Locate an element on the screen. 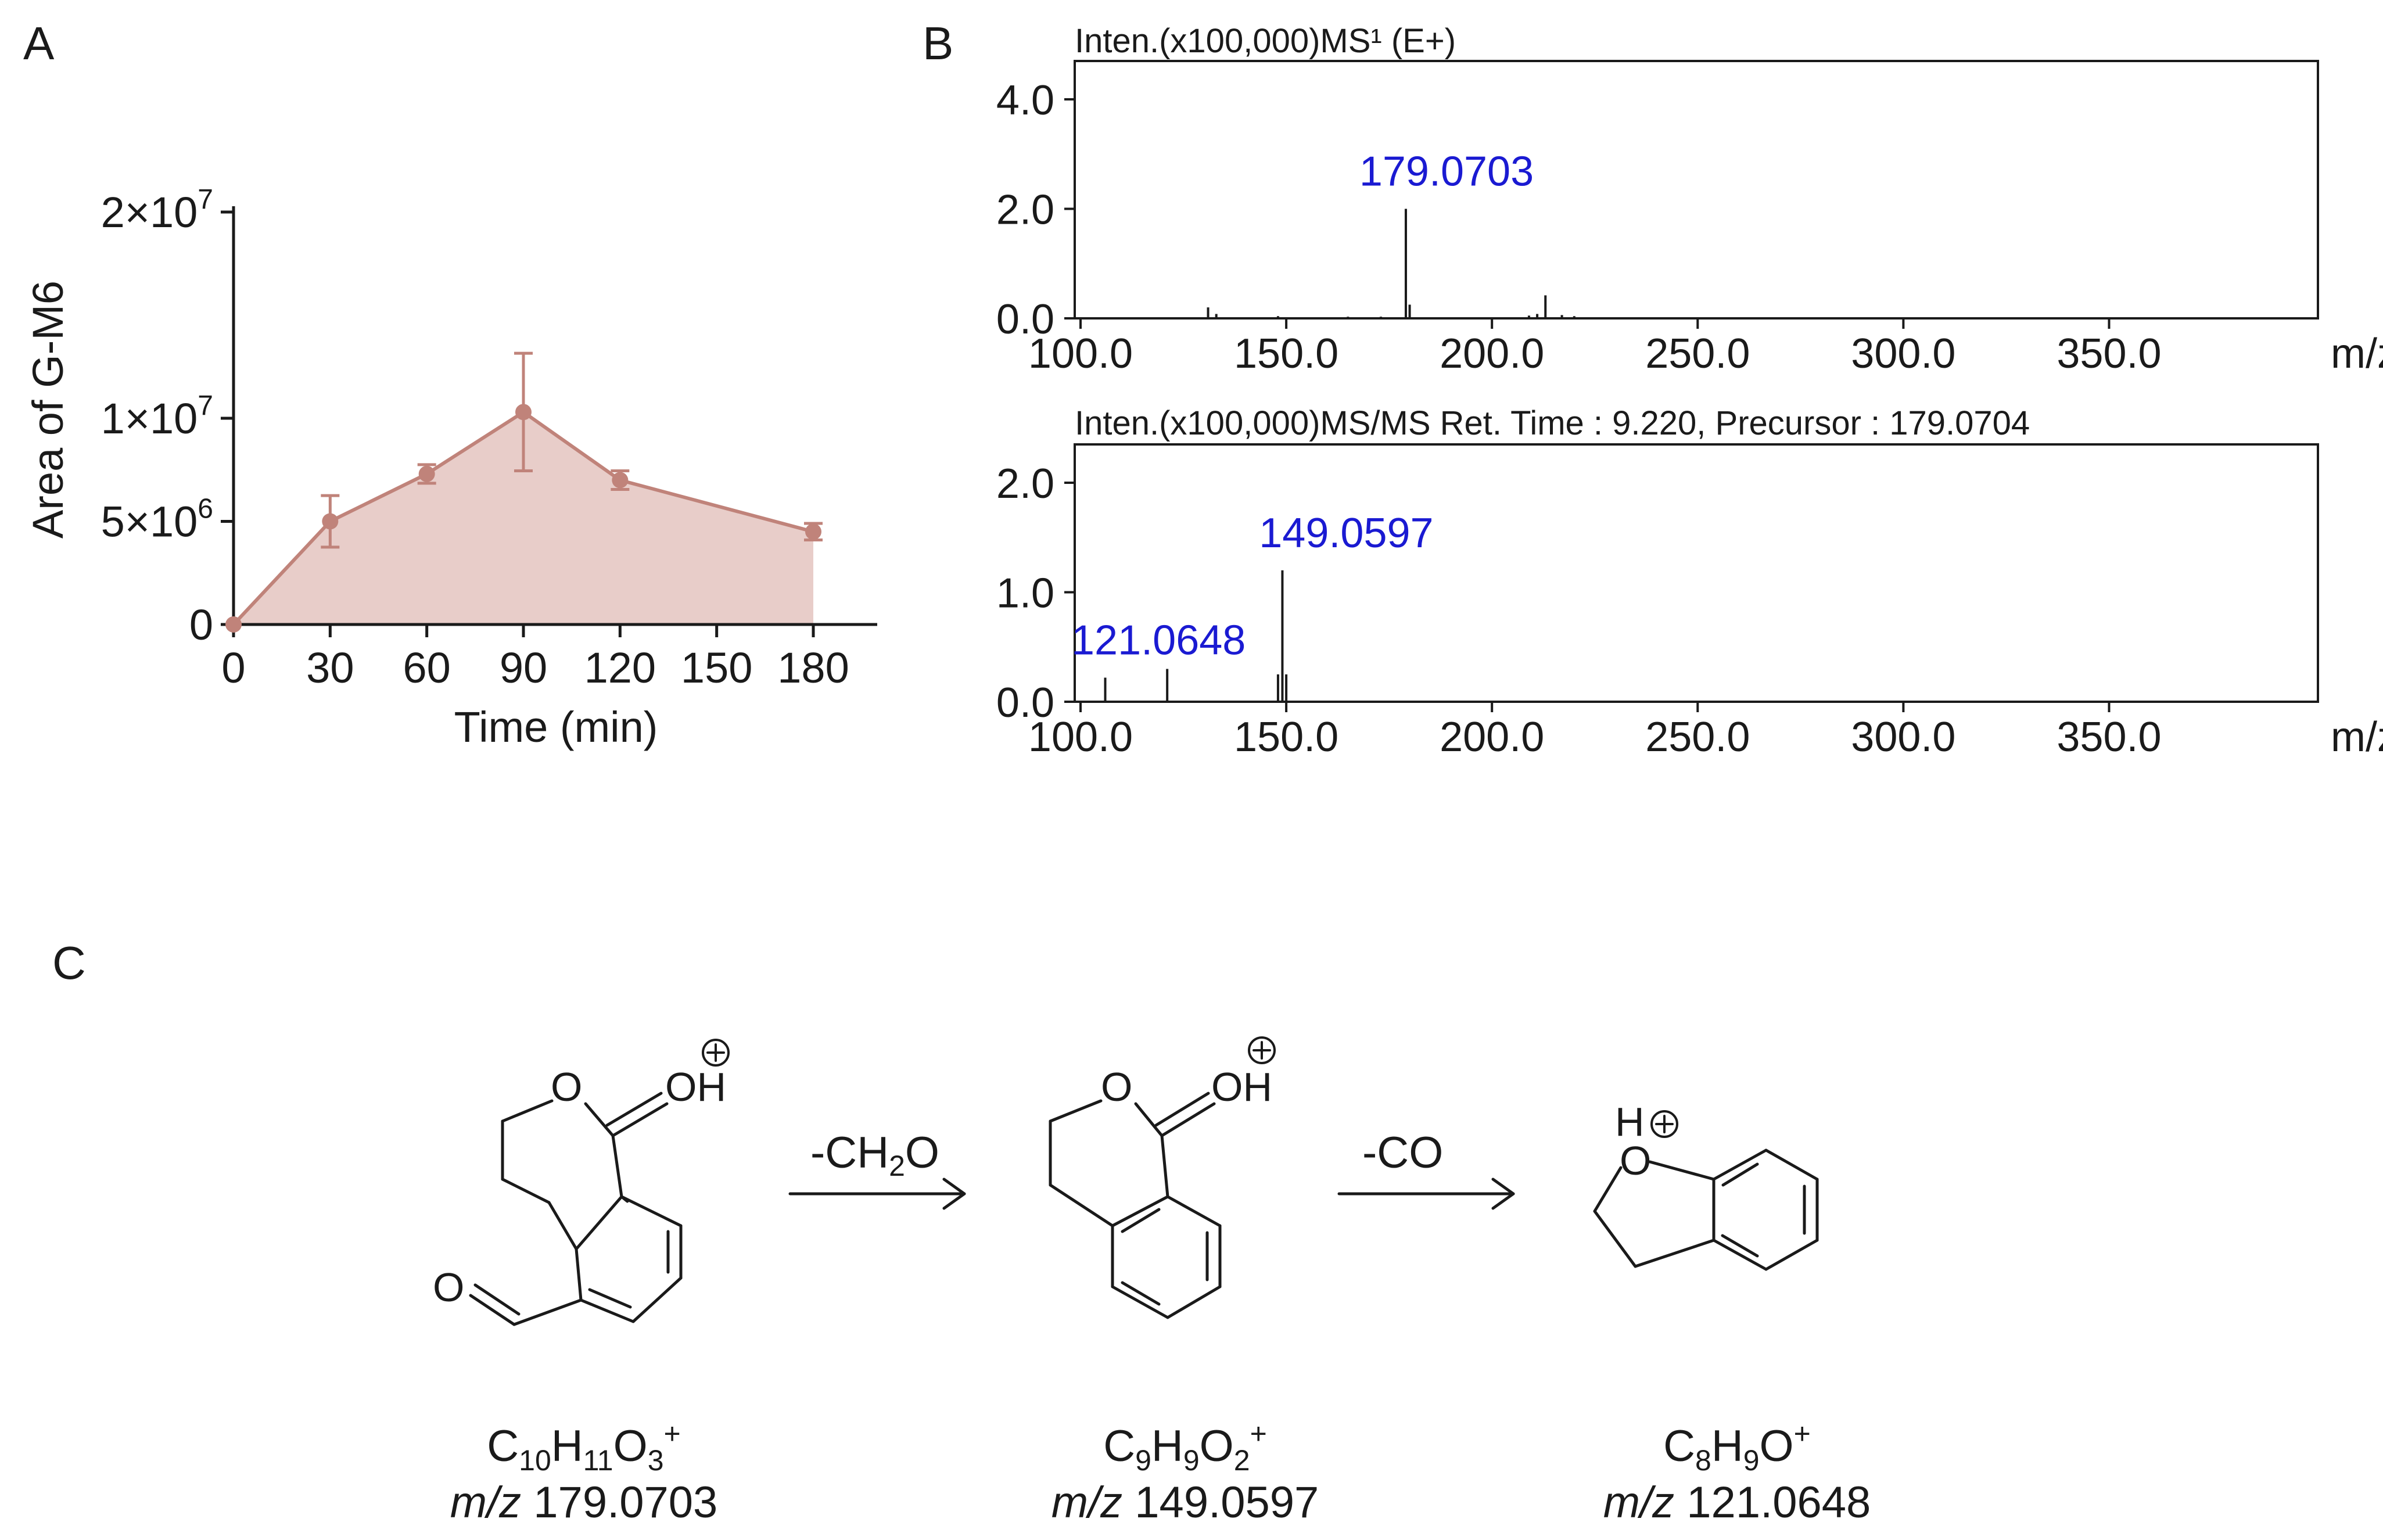  chart-a-xtick-label: 180 is located at coordinates (813, 668).